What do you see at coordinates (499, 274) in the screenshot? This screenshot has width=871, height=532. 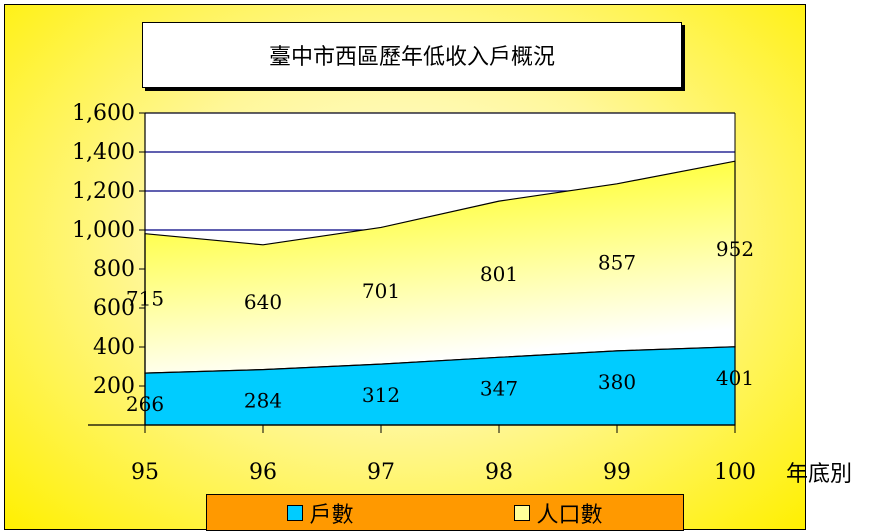 I see `label-population-3: 801` at bounding box center [499, 274].